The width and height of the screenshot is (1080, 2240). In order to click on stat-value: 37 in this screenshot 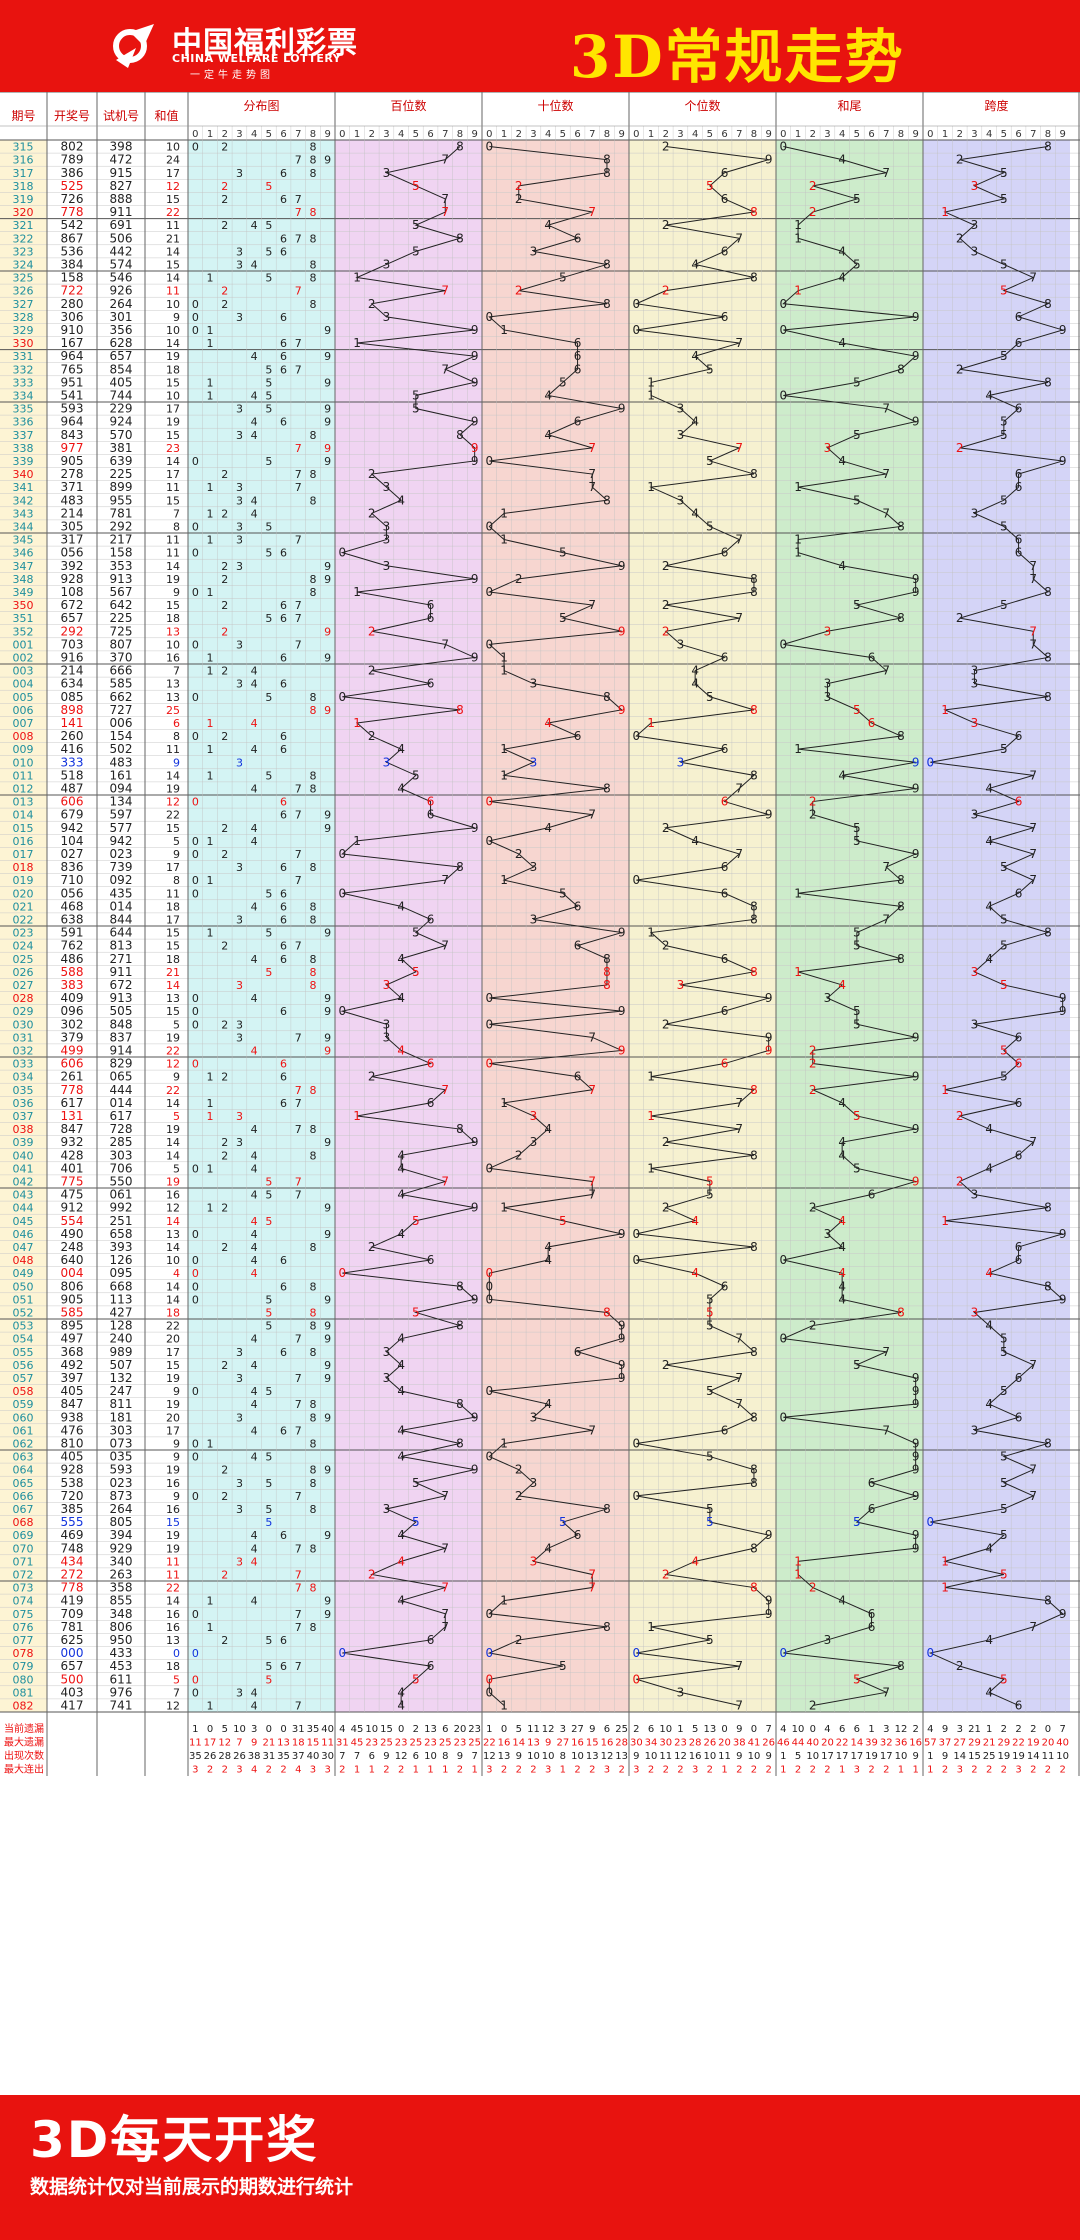, I will do `click(298, 1756)`.